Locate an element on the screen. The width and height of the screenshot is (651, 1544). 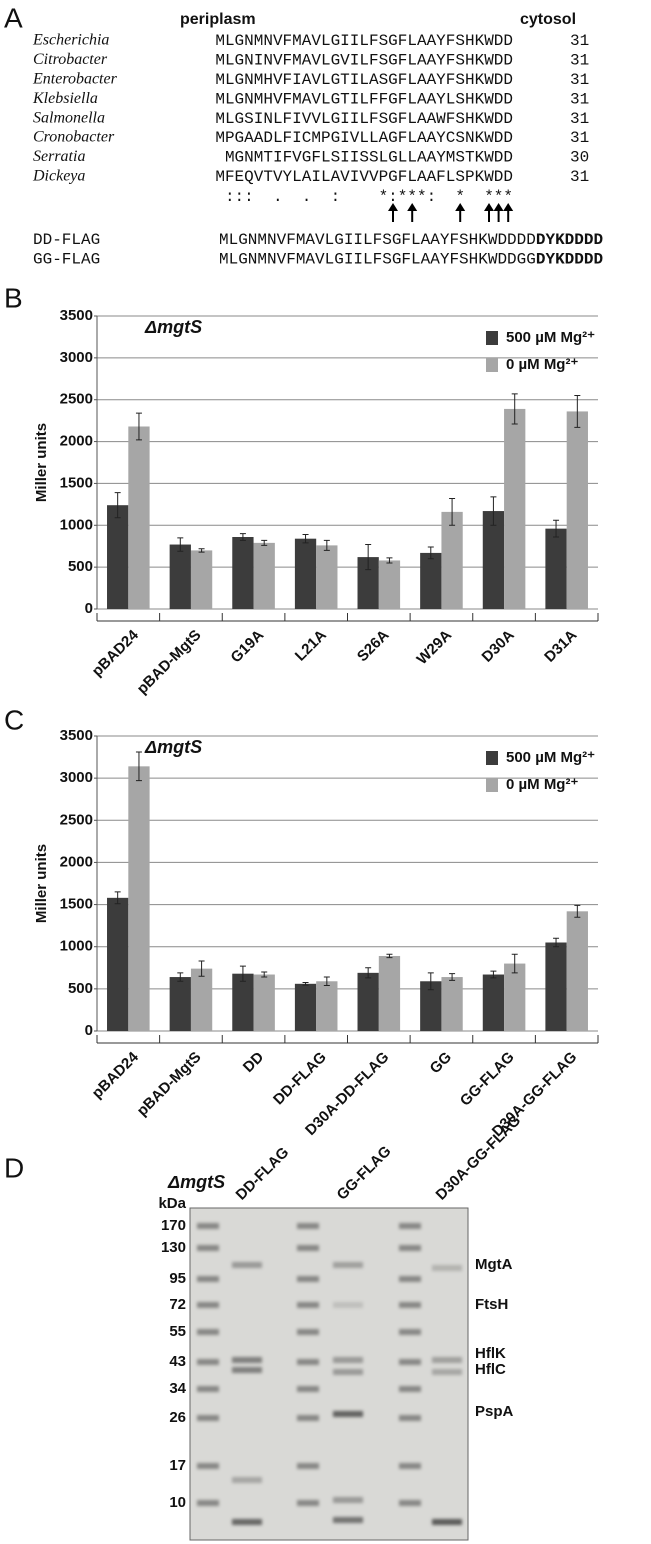
marker-label: 26 is located at coordinates (177, 1417).